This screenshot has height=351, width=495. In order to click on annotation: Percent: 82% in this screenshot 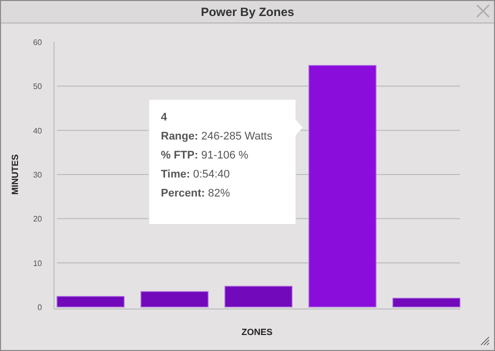, I will do `click(195, 193)`.